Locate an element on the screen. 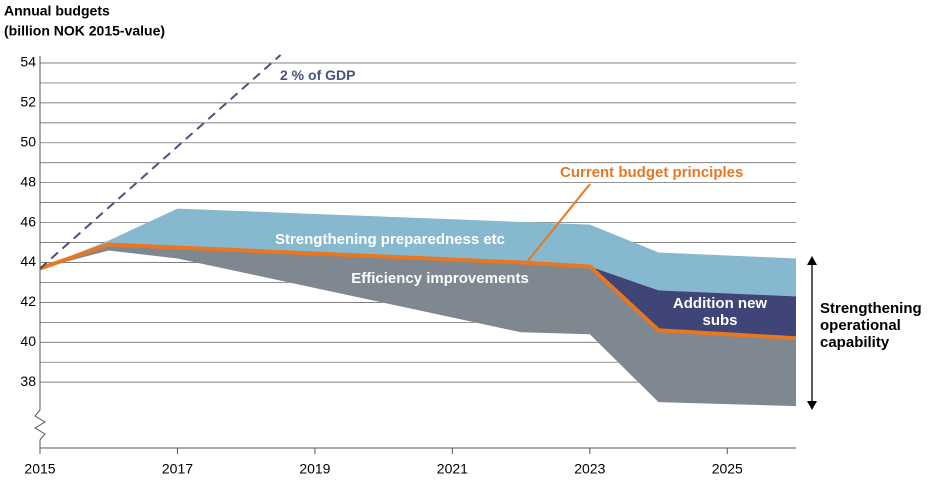 The width and height of the screenshot is (942, 485). x-tick-label: 2025 is located at coordinates (727, 469).